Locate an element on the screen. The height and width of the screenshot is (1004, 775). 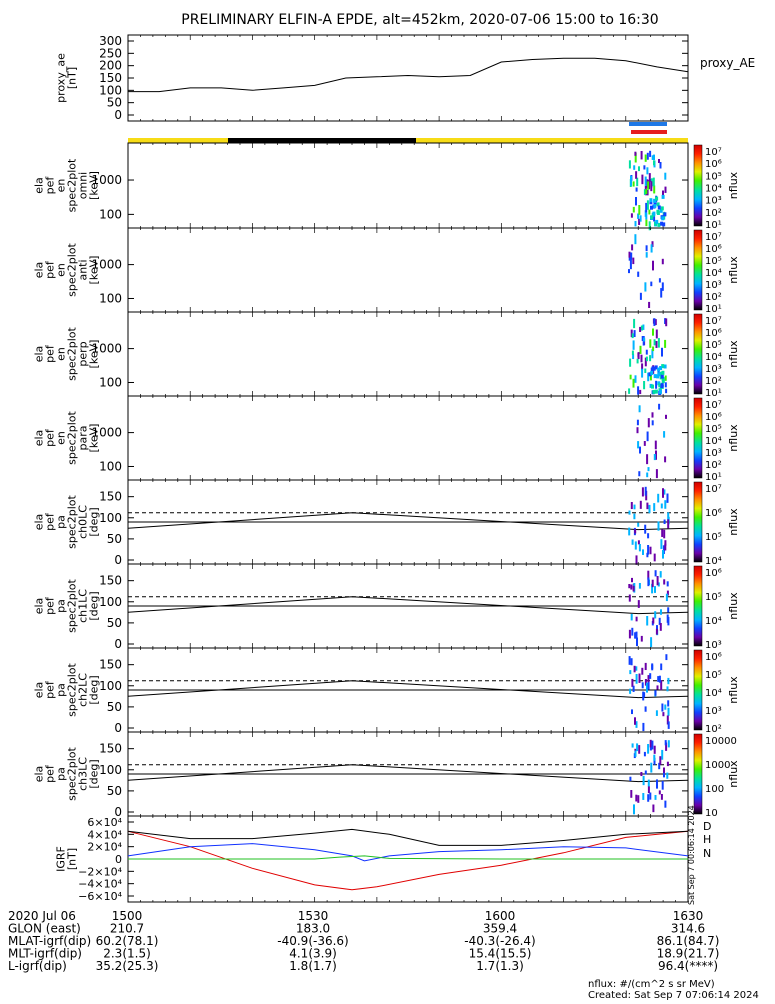
y-tick-label: 50 is located at coordinates (114, 539).